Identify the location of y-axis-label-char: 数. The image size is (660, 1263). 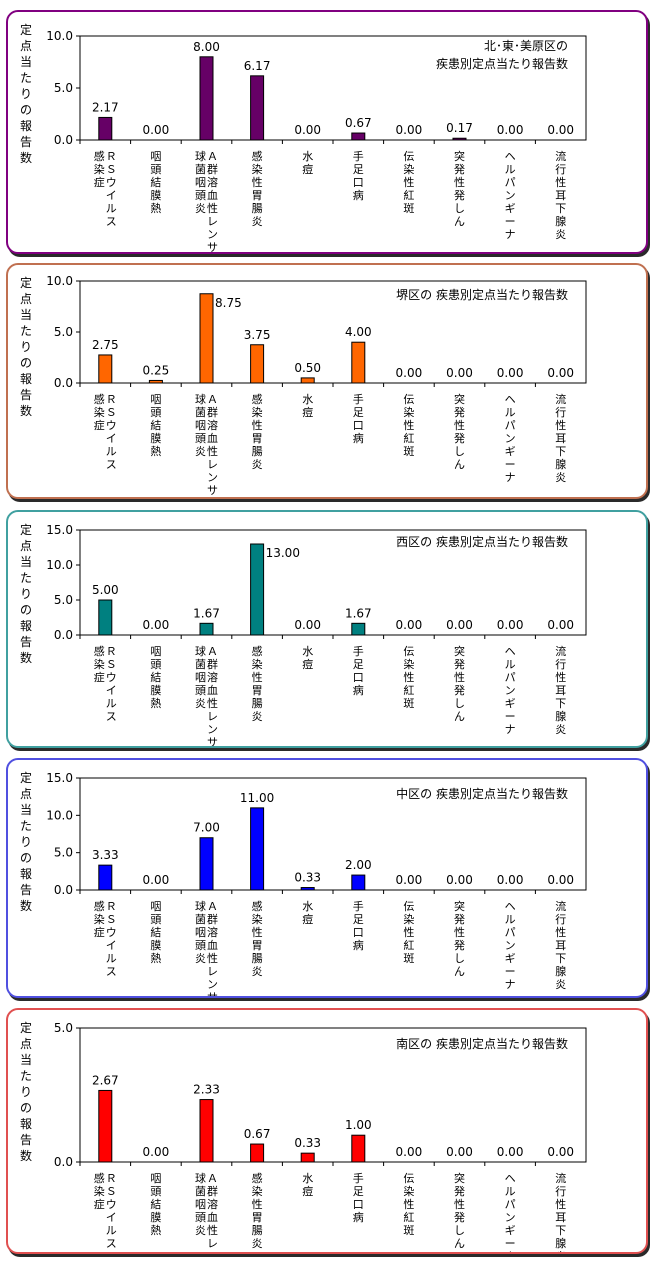
(25, 411).